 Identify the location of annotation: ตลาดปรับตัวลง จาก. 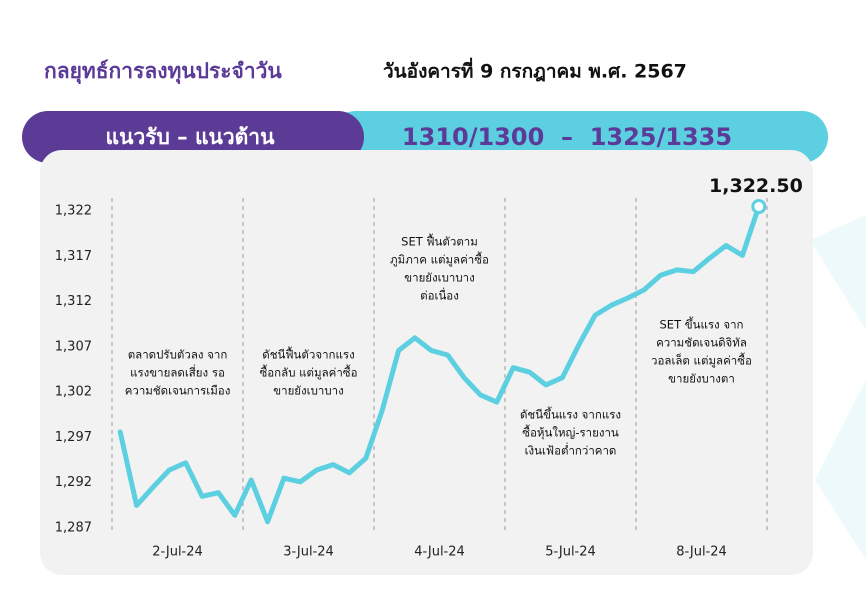
(178, 355).